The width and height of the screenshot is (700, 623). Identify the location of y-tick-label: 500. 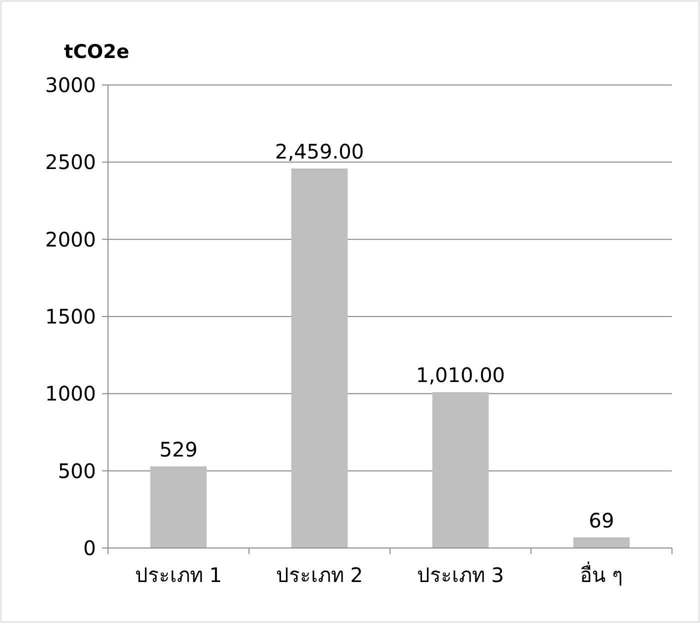
(77, 470).